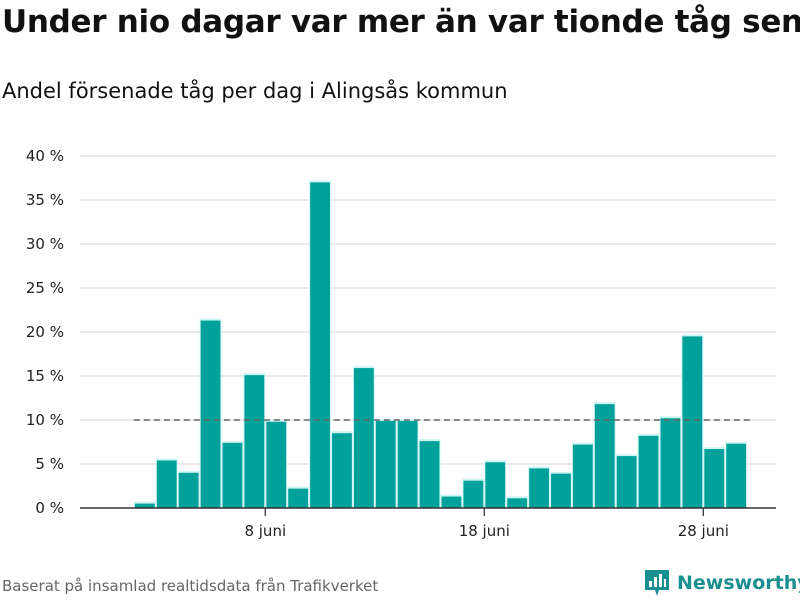 The image size is (800, 600). What do you see at coordinates (738, 583) in the screenshot?
I see `brand-name: Newsworthy` at bounding box center [738, 583].